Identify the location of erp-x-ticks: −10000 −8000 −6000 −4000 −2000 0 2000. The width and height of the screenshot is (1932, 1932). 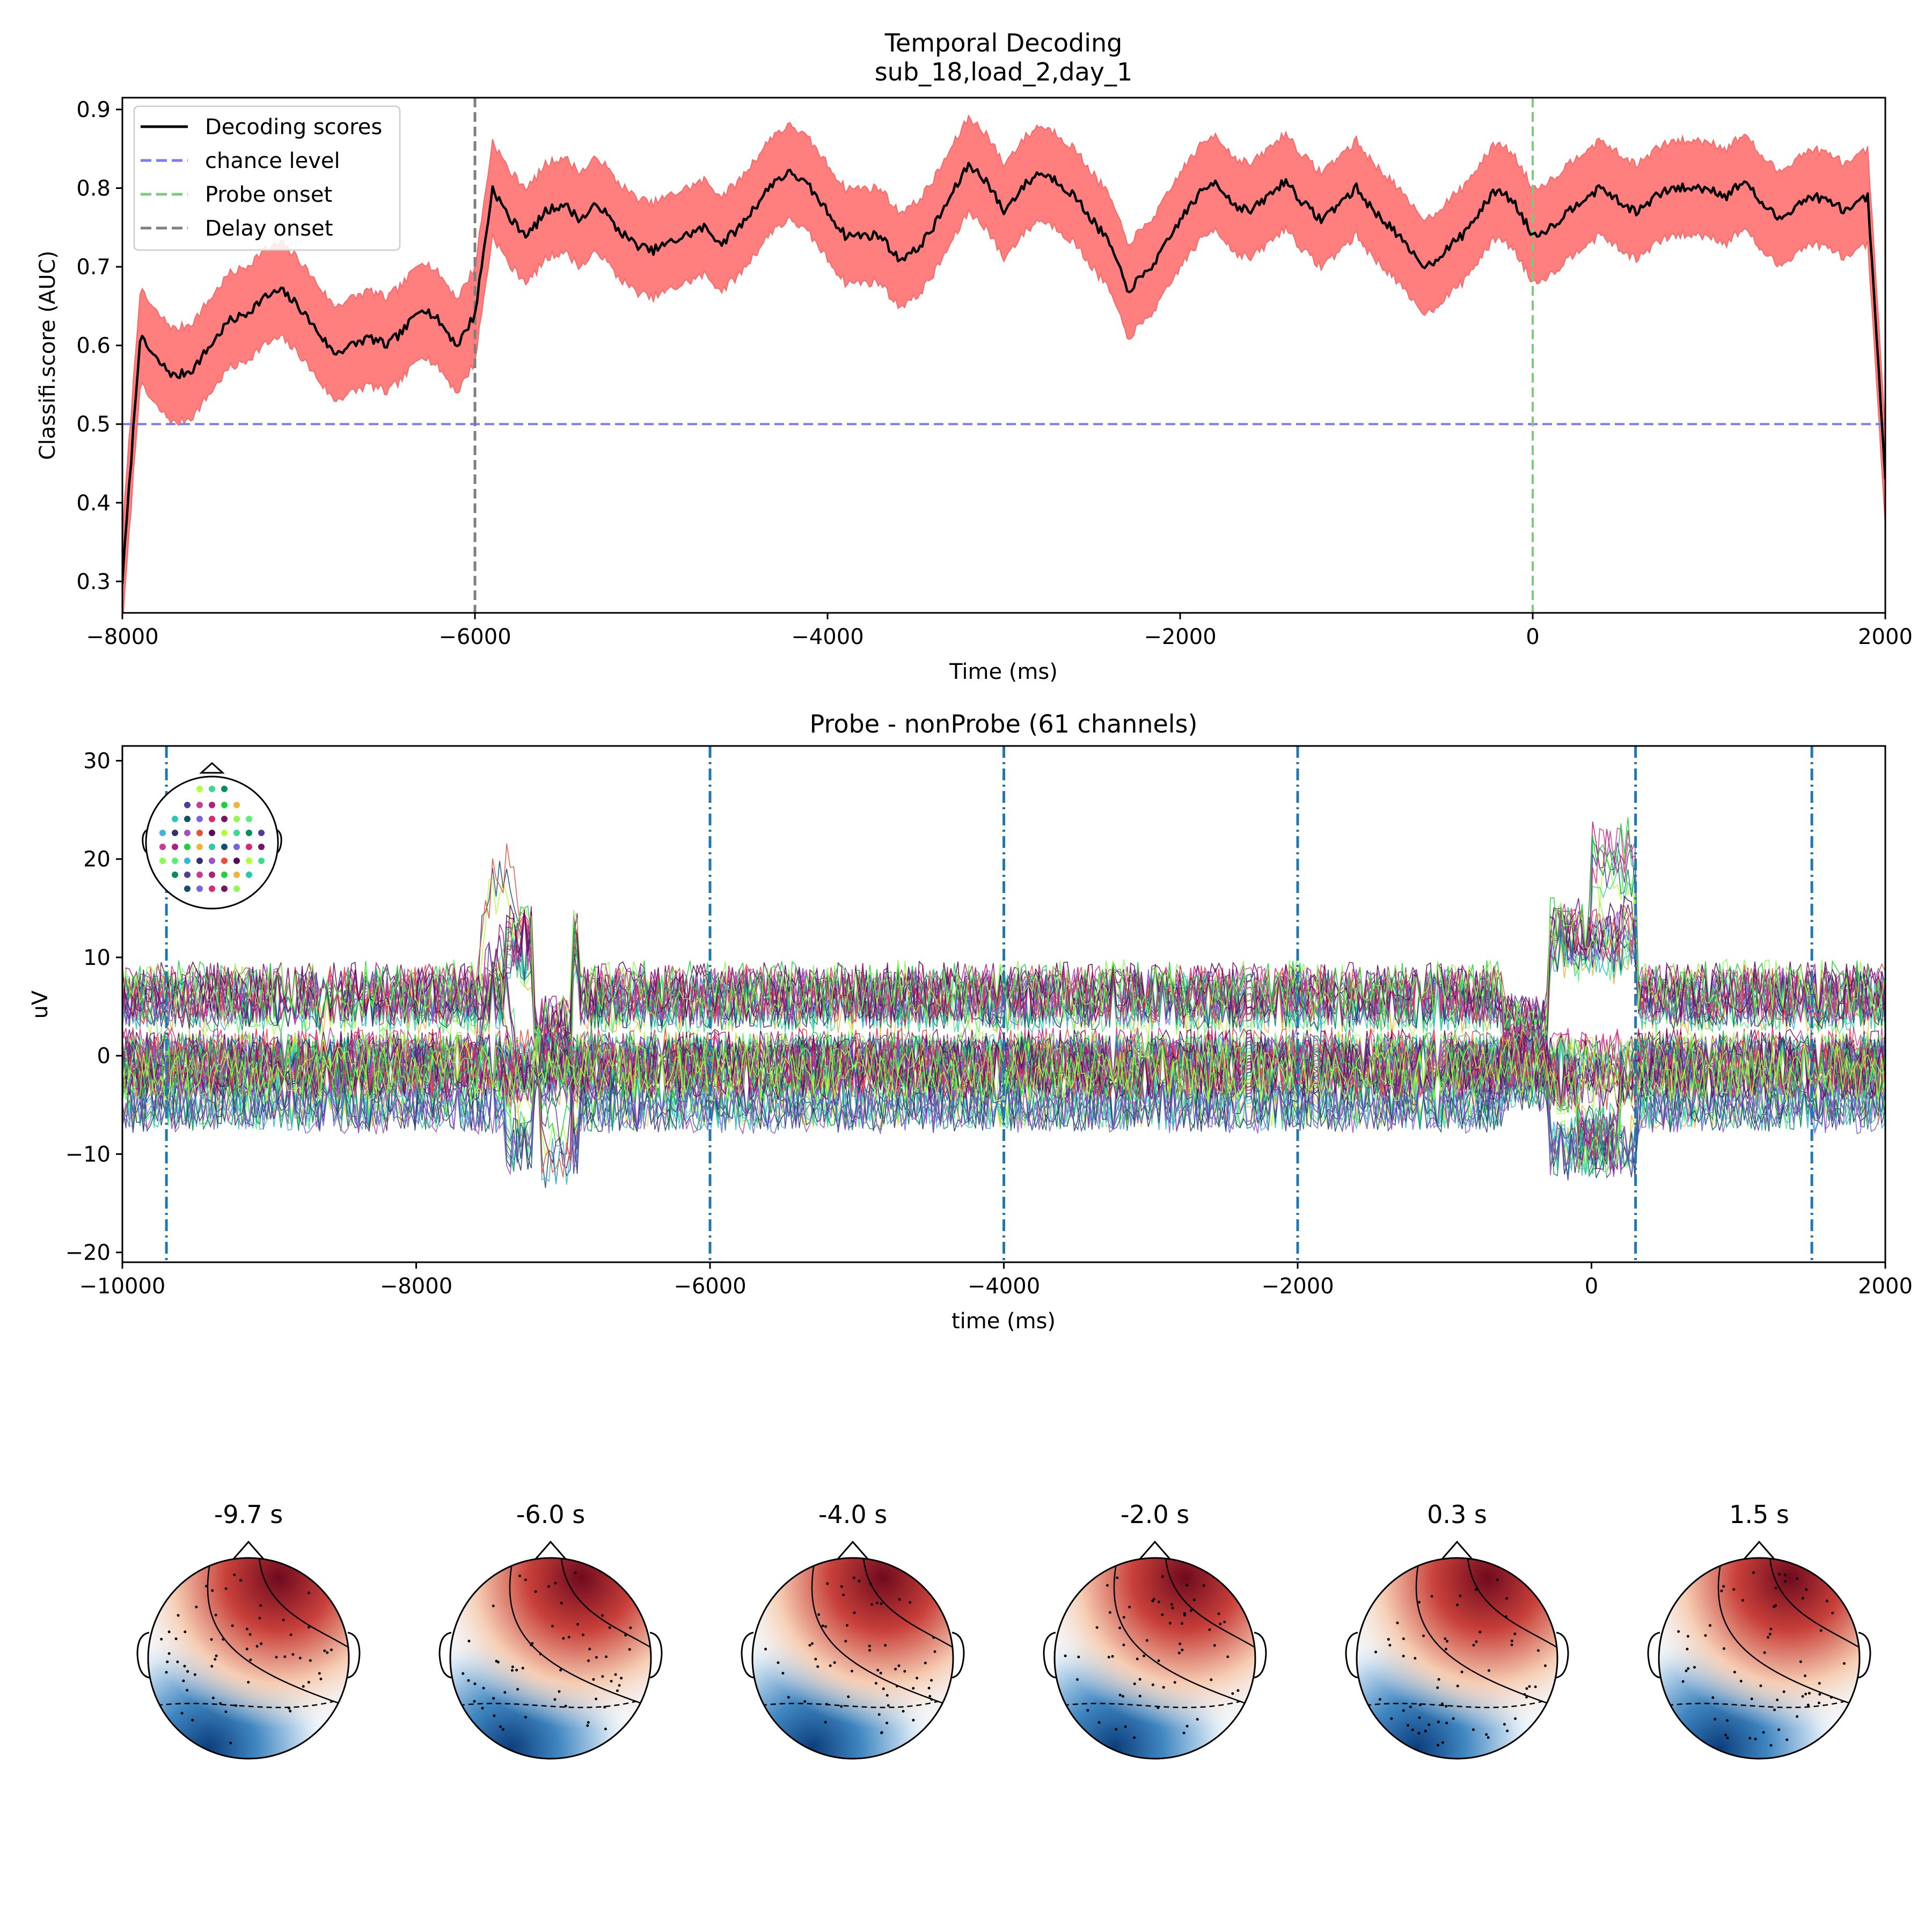
(996, 1280).